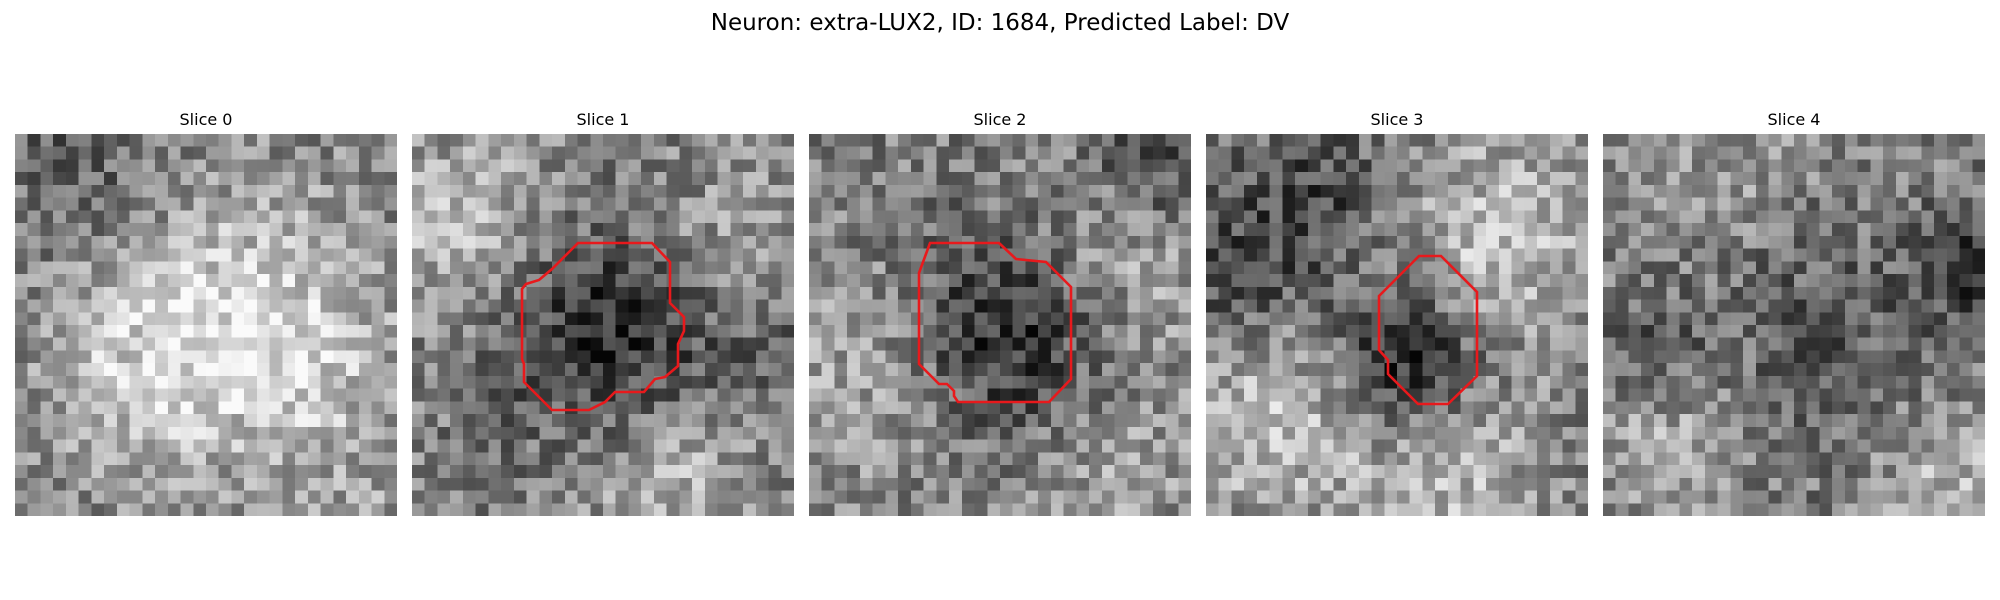  I want to click on slice-panel-2: Slice 2, so click(1000, 312).